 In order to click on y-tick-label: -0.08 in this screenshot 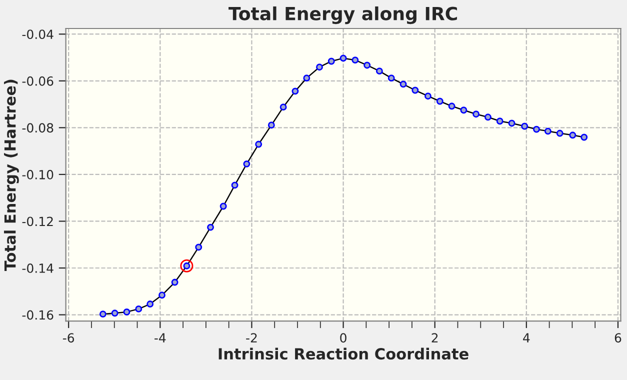, I will do `click(38, 128)`.